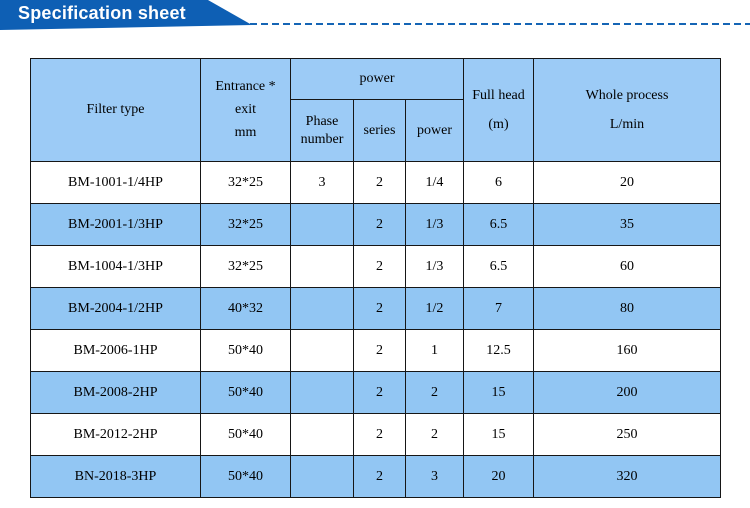 The image size is (750, 508). What do you see at coordinates (115, 308) in the screenshot?
I see `cell-filter-type: BM-2004-1/2HP` at bounding box center [115, 308].